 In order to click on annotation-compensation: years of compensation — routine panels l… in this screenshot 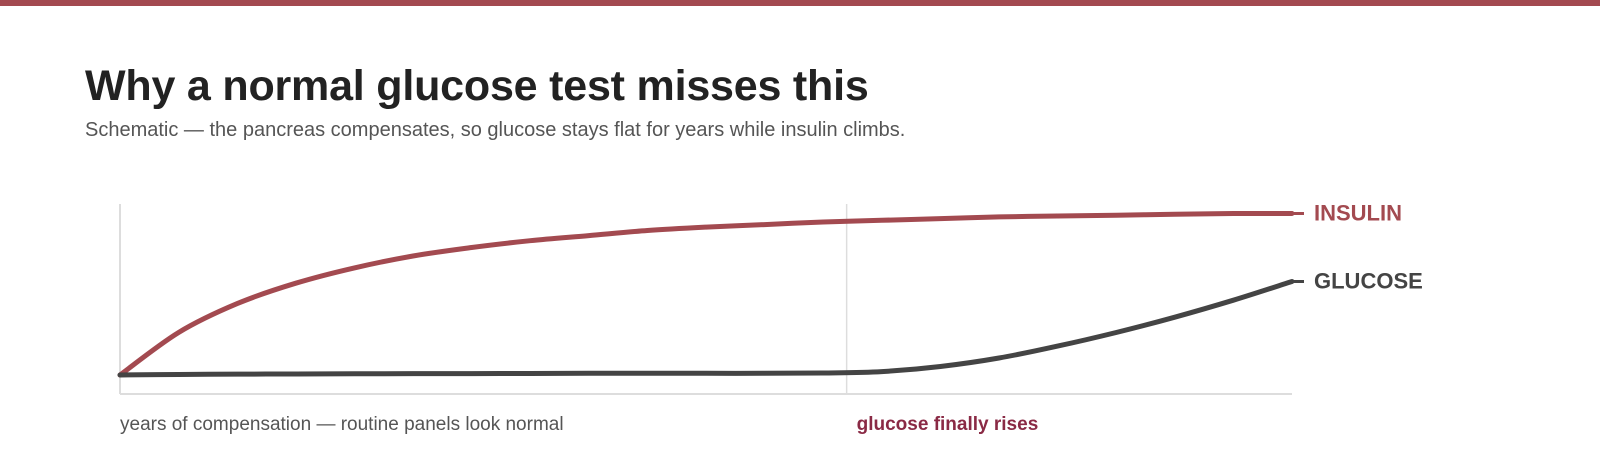, I will do `click(342, 424)`.